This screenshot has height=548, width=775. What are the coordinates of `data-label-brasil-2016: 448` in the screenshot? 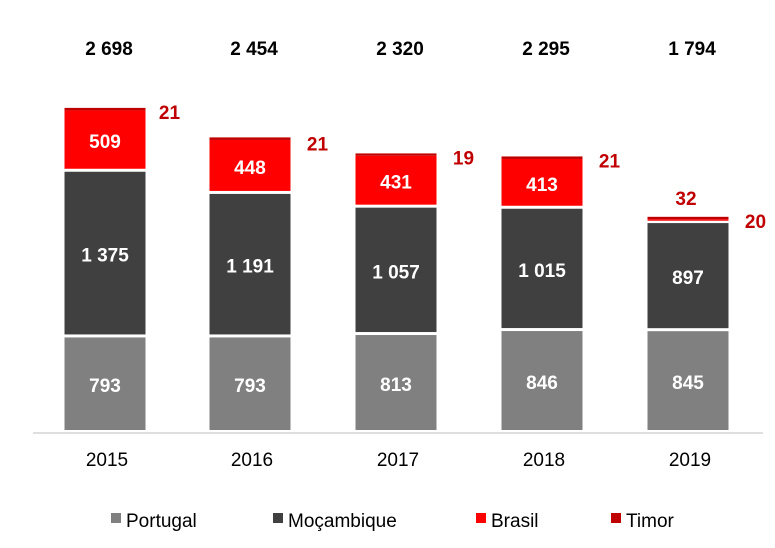 It's located at (250, 168).